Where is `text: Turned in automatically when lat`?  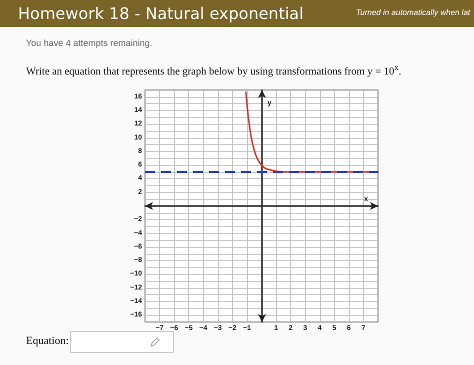 text: Turned in automatically when lat is located at coordinates (413, 12).